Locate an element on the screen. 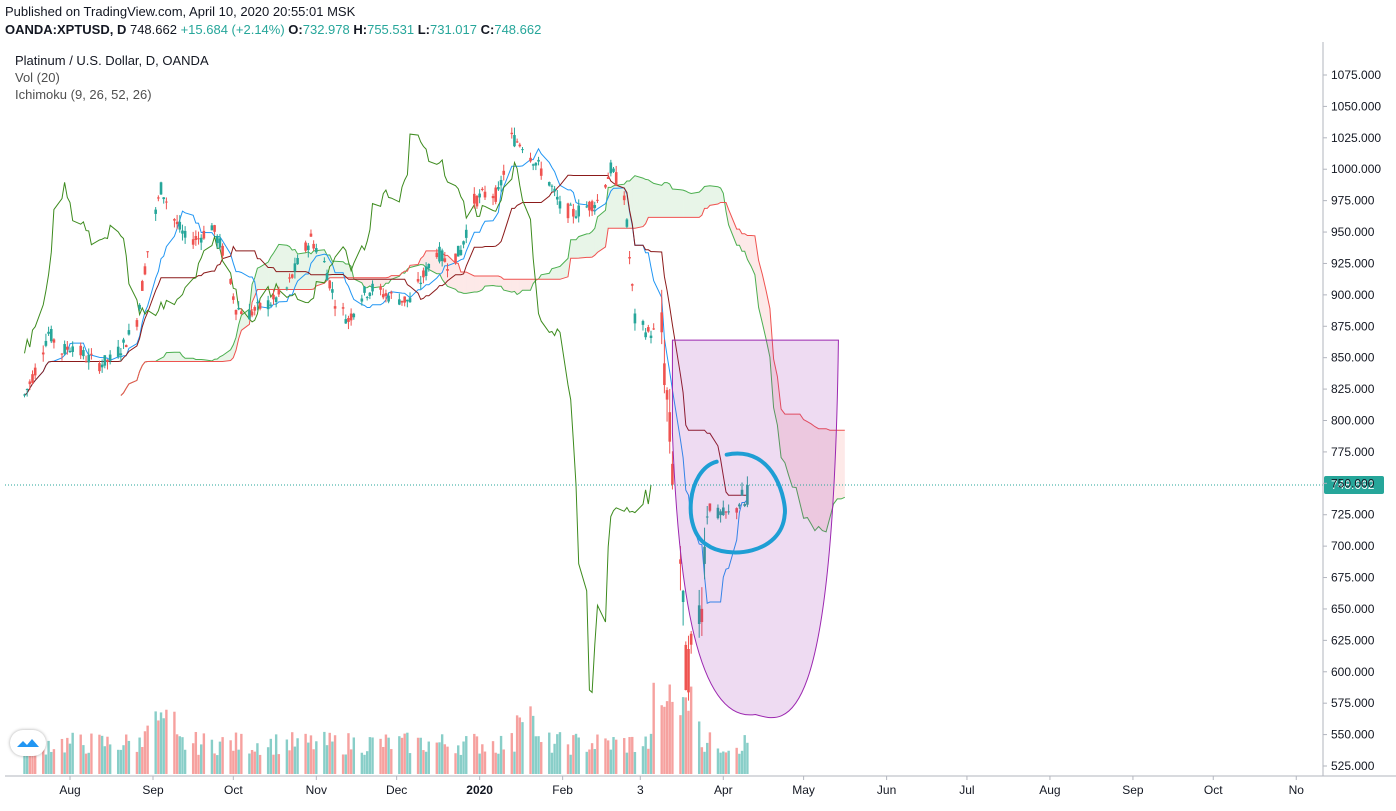  symbol-label: OANDA:XPTUSD, D is located at coordinates (66, 29).